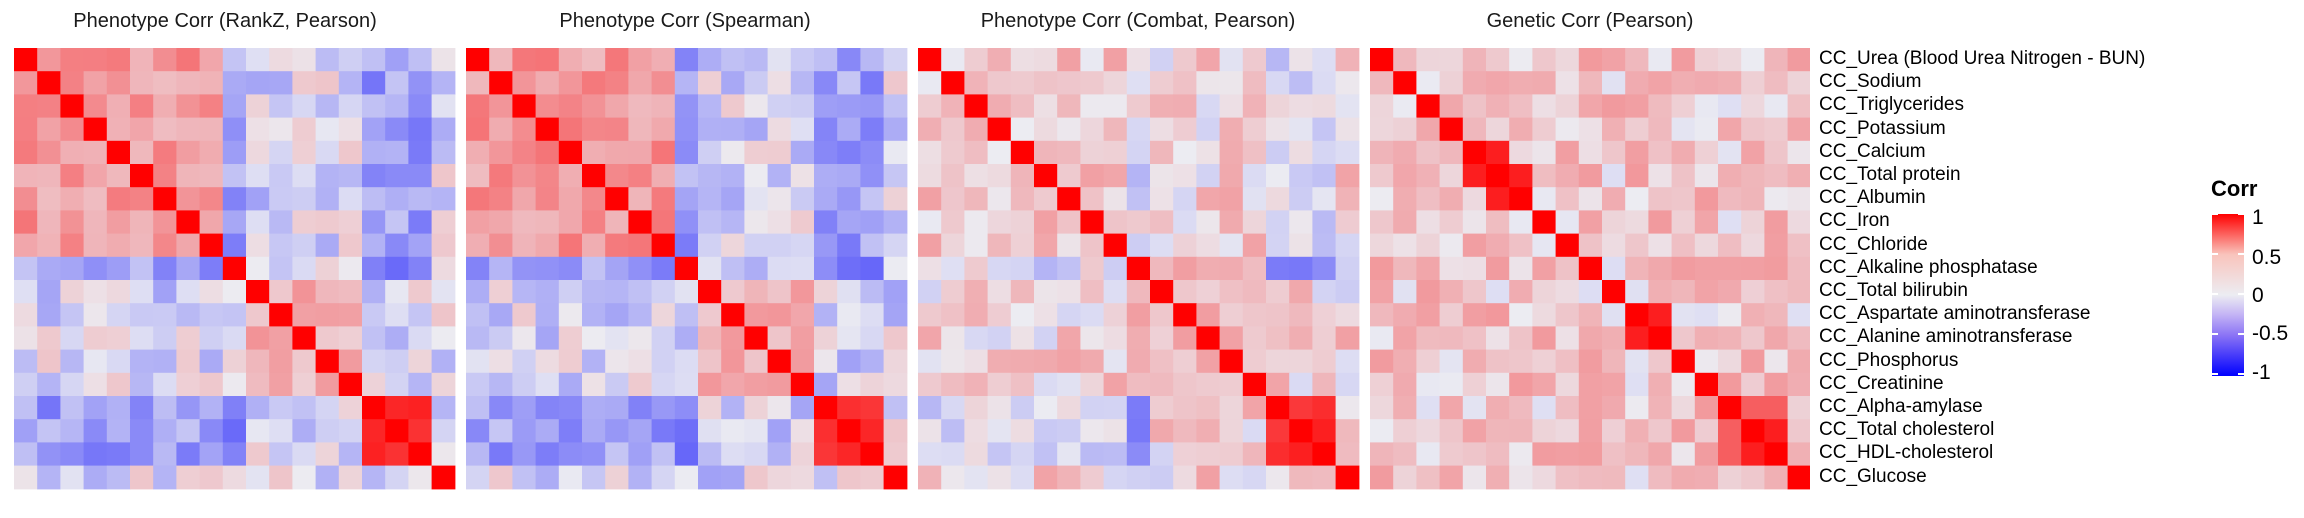  Describe the element at coordinates (1881, 383) in the screenshot. I see `row-label: CC_Creatinine` at that location.